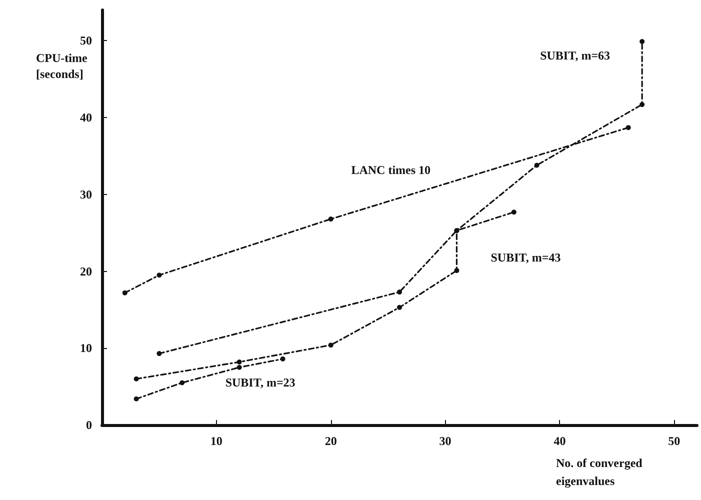 The height and width of the screenshot is (500, 701). I want to click on x-tick-label: 50, so click(674, 441).